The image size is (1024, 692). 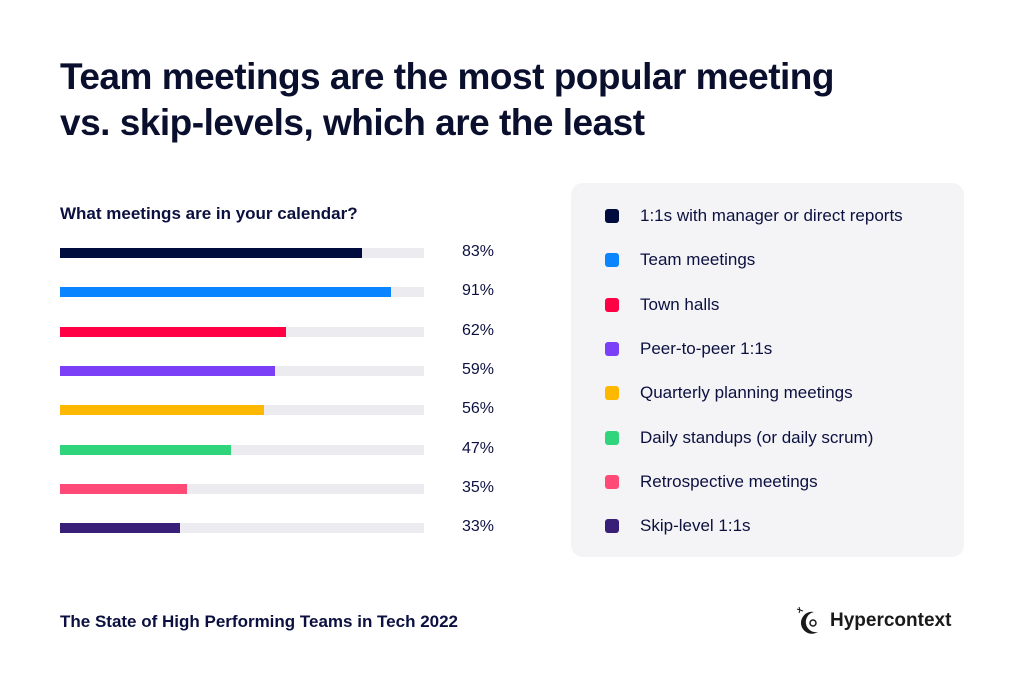 I want to click on data-label: 56%, so click(x=477, y=409).